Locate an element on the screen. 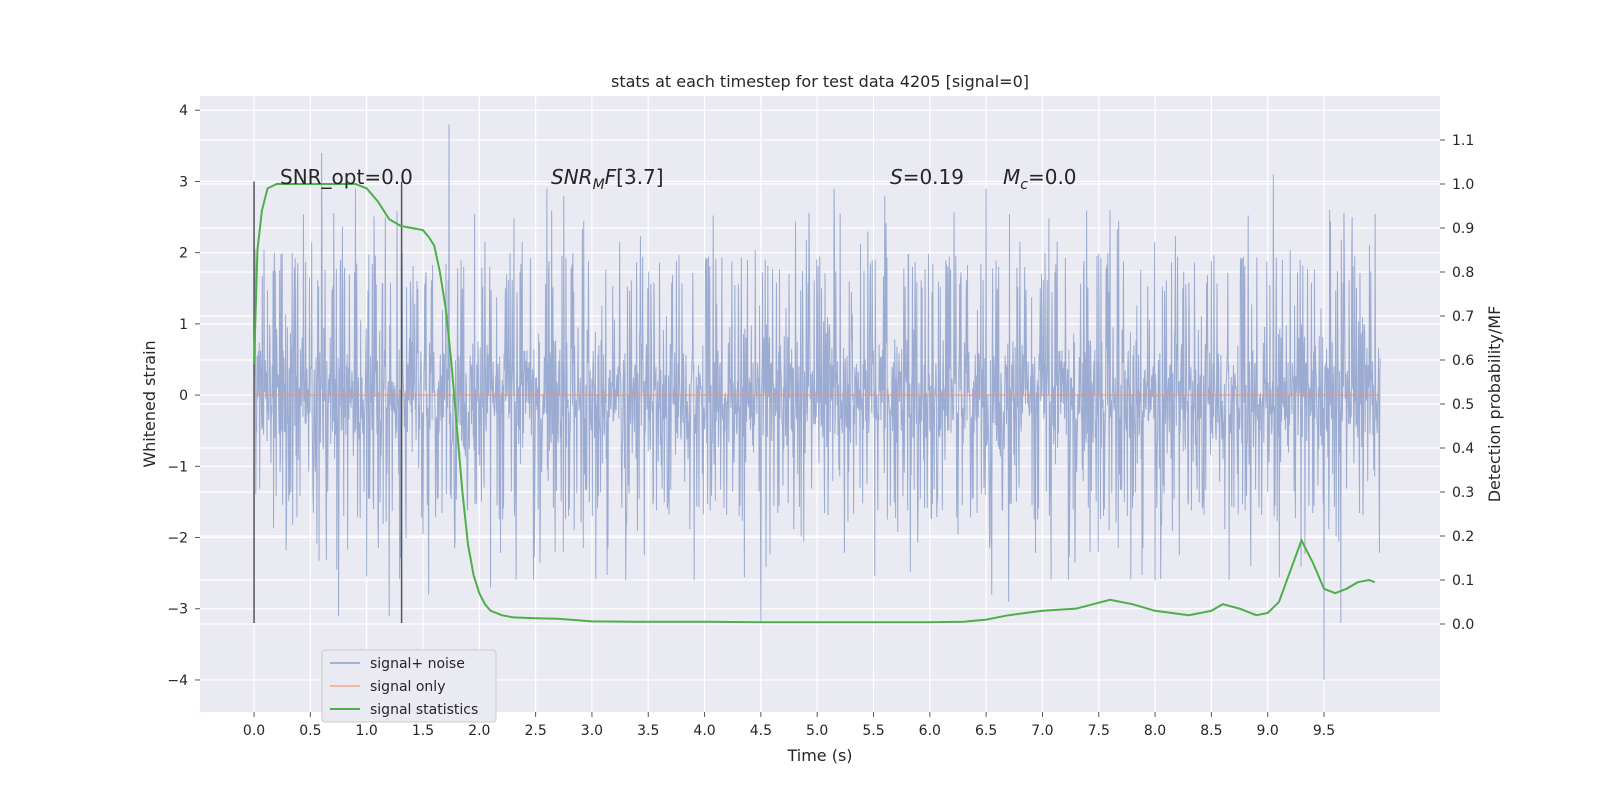  y2-tick-label: 0.3 is located at coordinates (1463, 493).